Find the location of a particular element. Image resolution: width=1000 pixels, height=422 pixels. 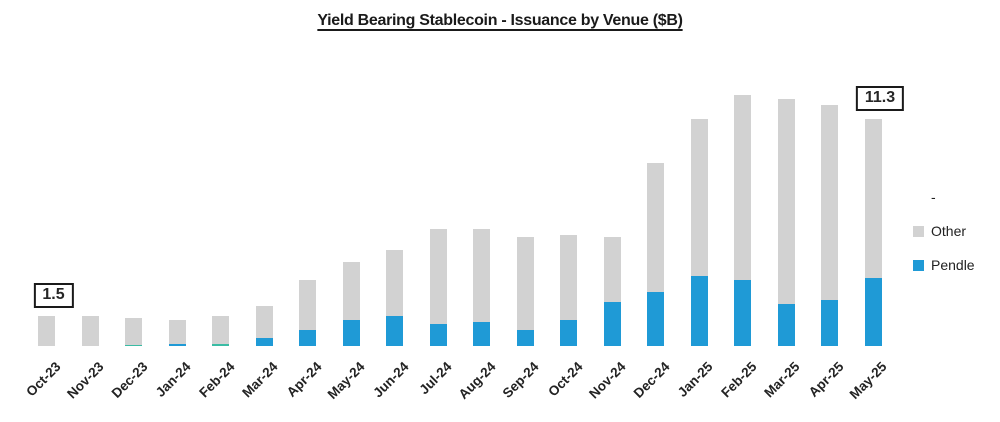

legend-item-dash: - is located at coordinates (956, 197).